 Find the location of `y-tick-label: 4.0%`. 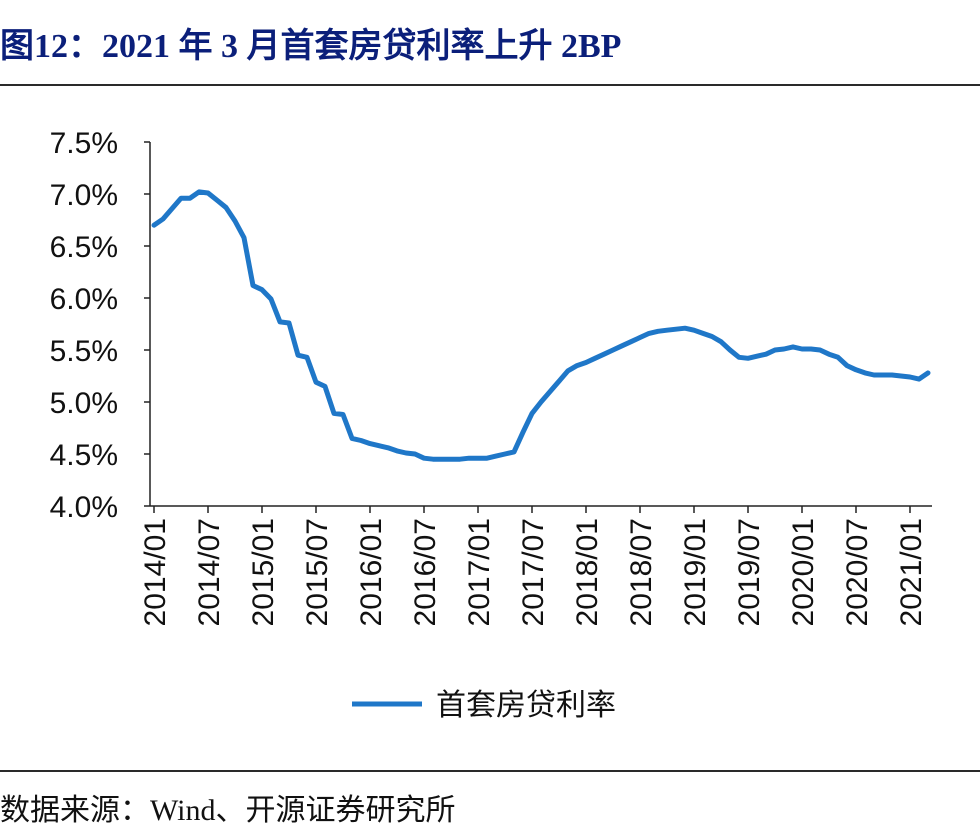

y-tick-label: 4.0% is located at coordinates (84, 507).